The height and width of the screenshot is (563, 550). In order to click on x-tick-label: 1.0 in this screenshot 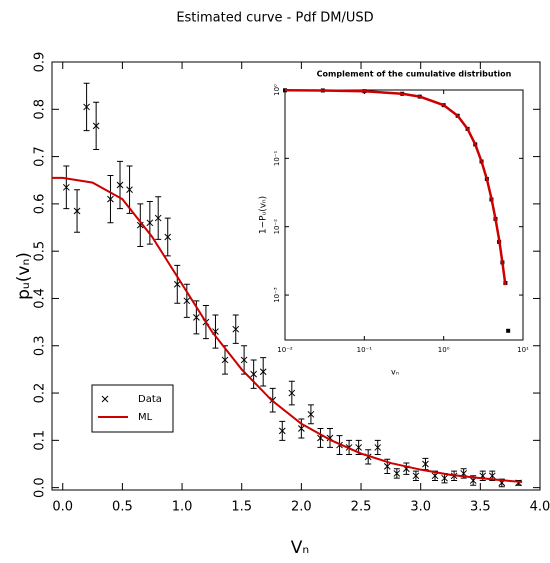, I will do `click(182, 507)`.